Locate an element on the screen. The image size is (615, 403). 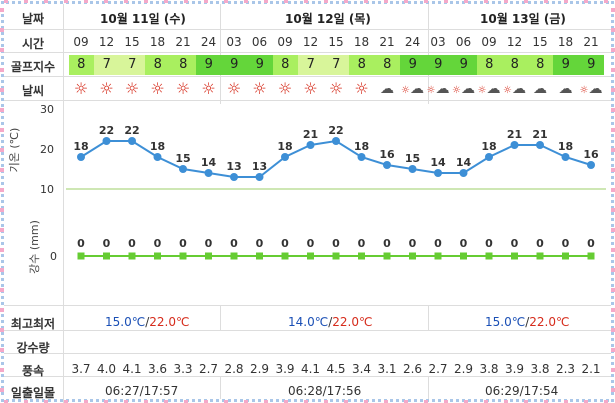
hour-cell: 03 is located at coordinates (234, 42).